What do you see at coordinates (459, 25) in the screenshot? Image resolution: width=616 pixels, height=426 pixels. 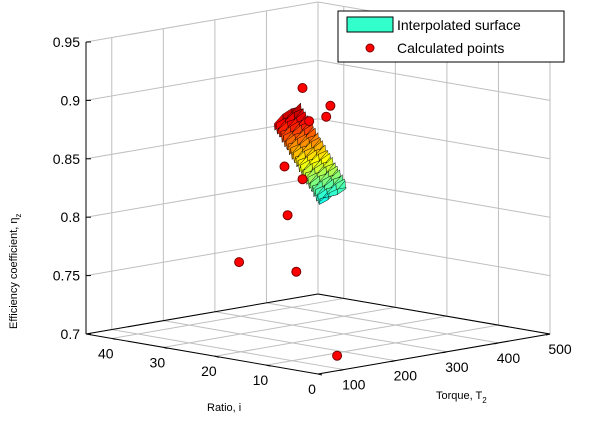 I see `legend-surface-label: Interpolated surface` at bounding box center [459, 25].